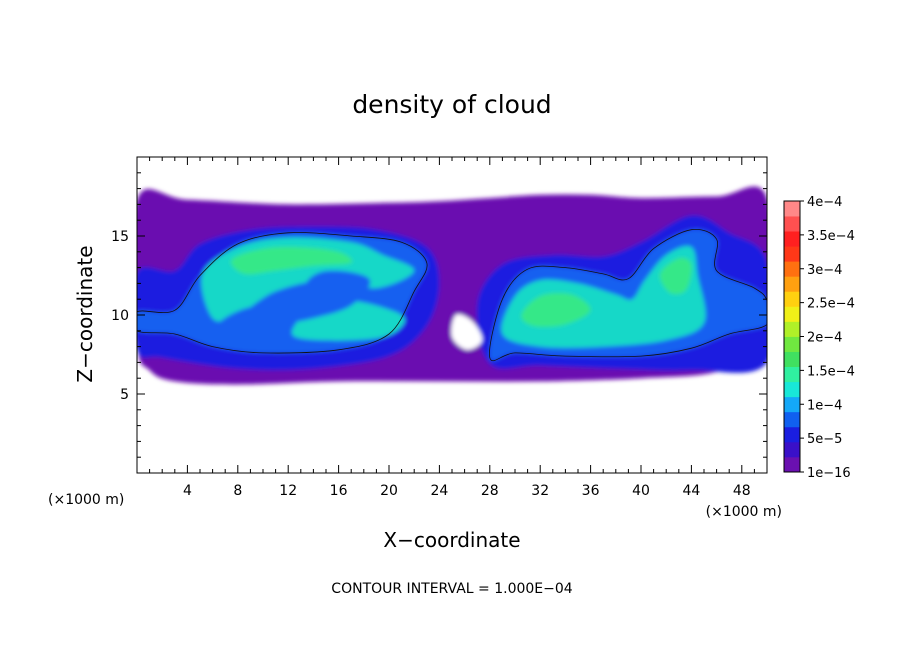 This screenshot has height=654, width=904. Describe the element at coordinates (86, 500) in the screenshot. I see `x-axis-unit-left: (×1000 m)` at that location.